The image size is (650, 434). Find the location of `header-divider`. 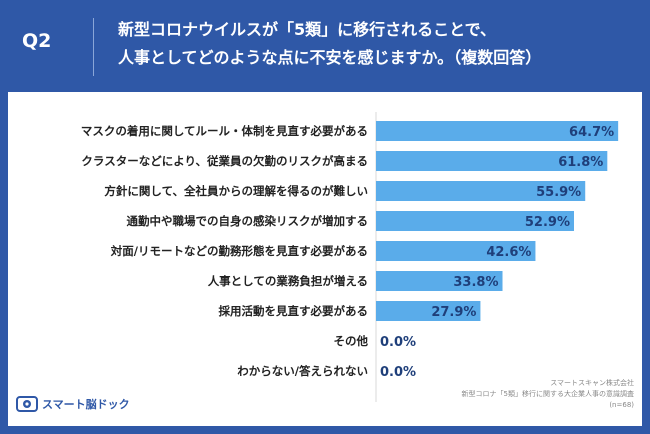

header-divider is located at coordinates (93, 47).